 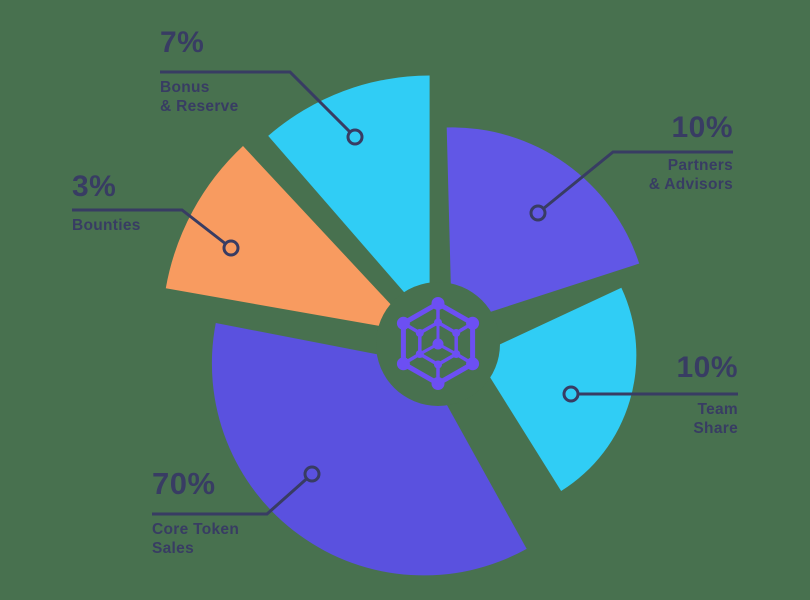 I want to click on callout-marker-bonus-reserve, so click(x=355, y=137).